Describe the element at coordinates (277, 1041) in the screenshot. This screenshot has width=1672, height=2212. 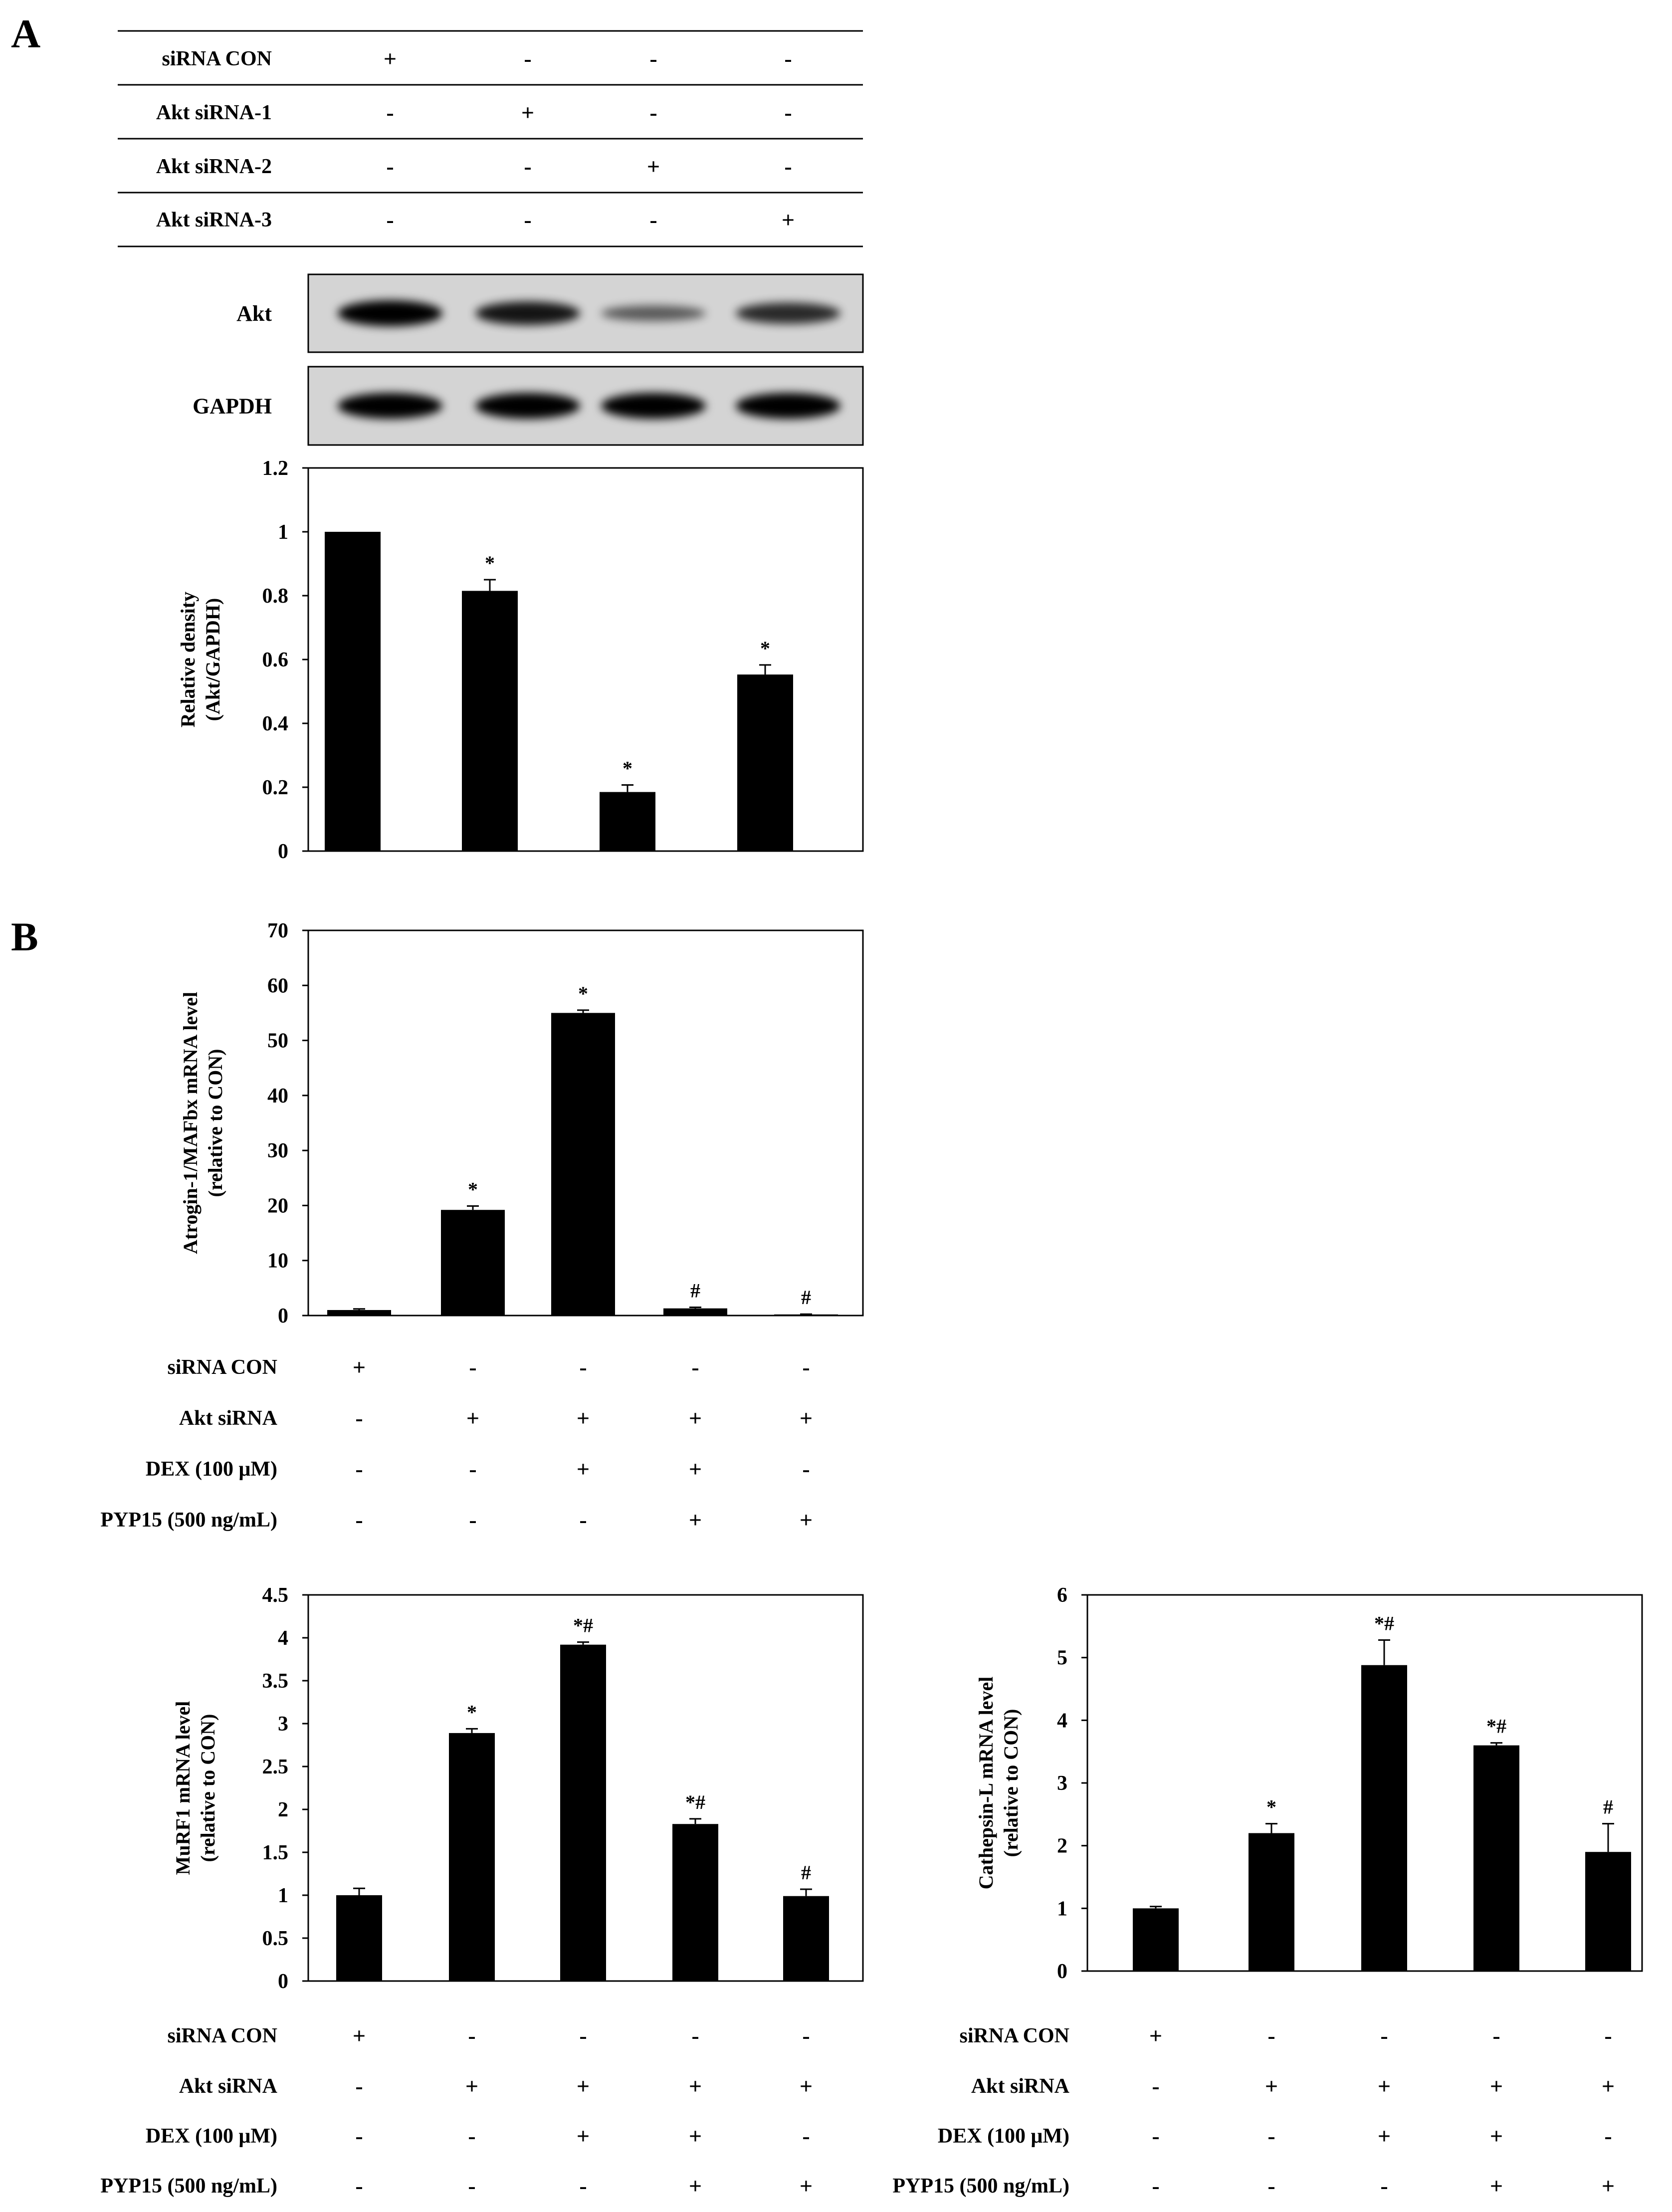
I see `y-tick-label: 50` at that location.